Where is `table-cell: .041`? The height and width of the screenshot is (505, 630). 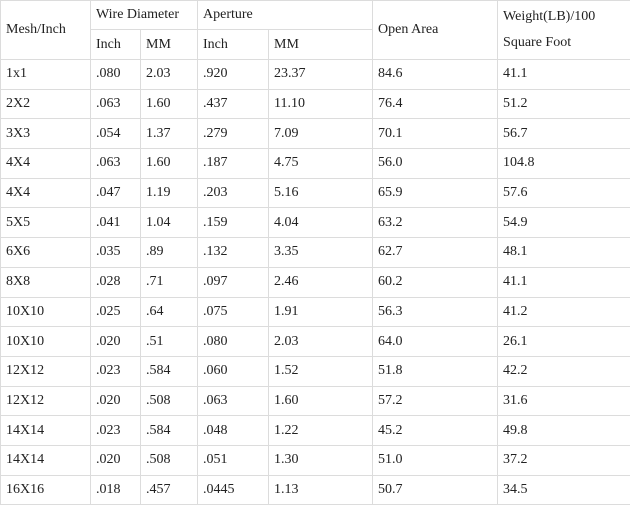 table-cell: .041 is located at coordinates (115, 223).